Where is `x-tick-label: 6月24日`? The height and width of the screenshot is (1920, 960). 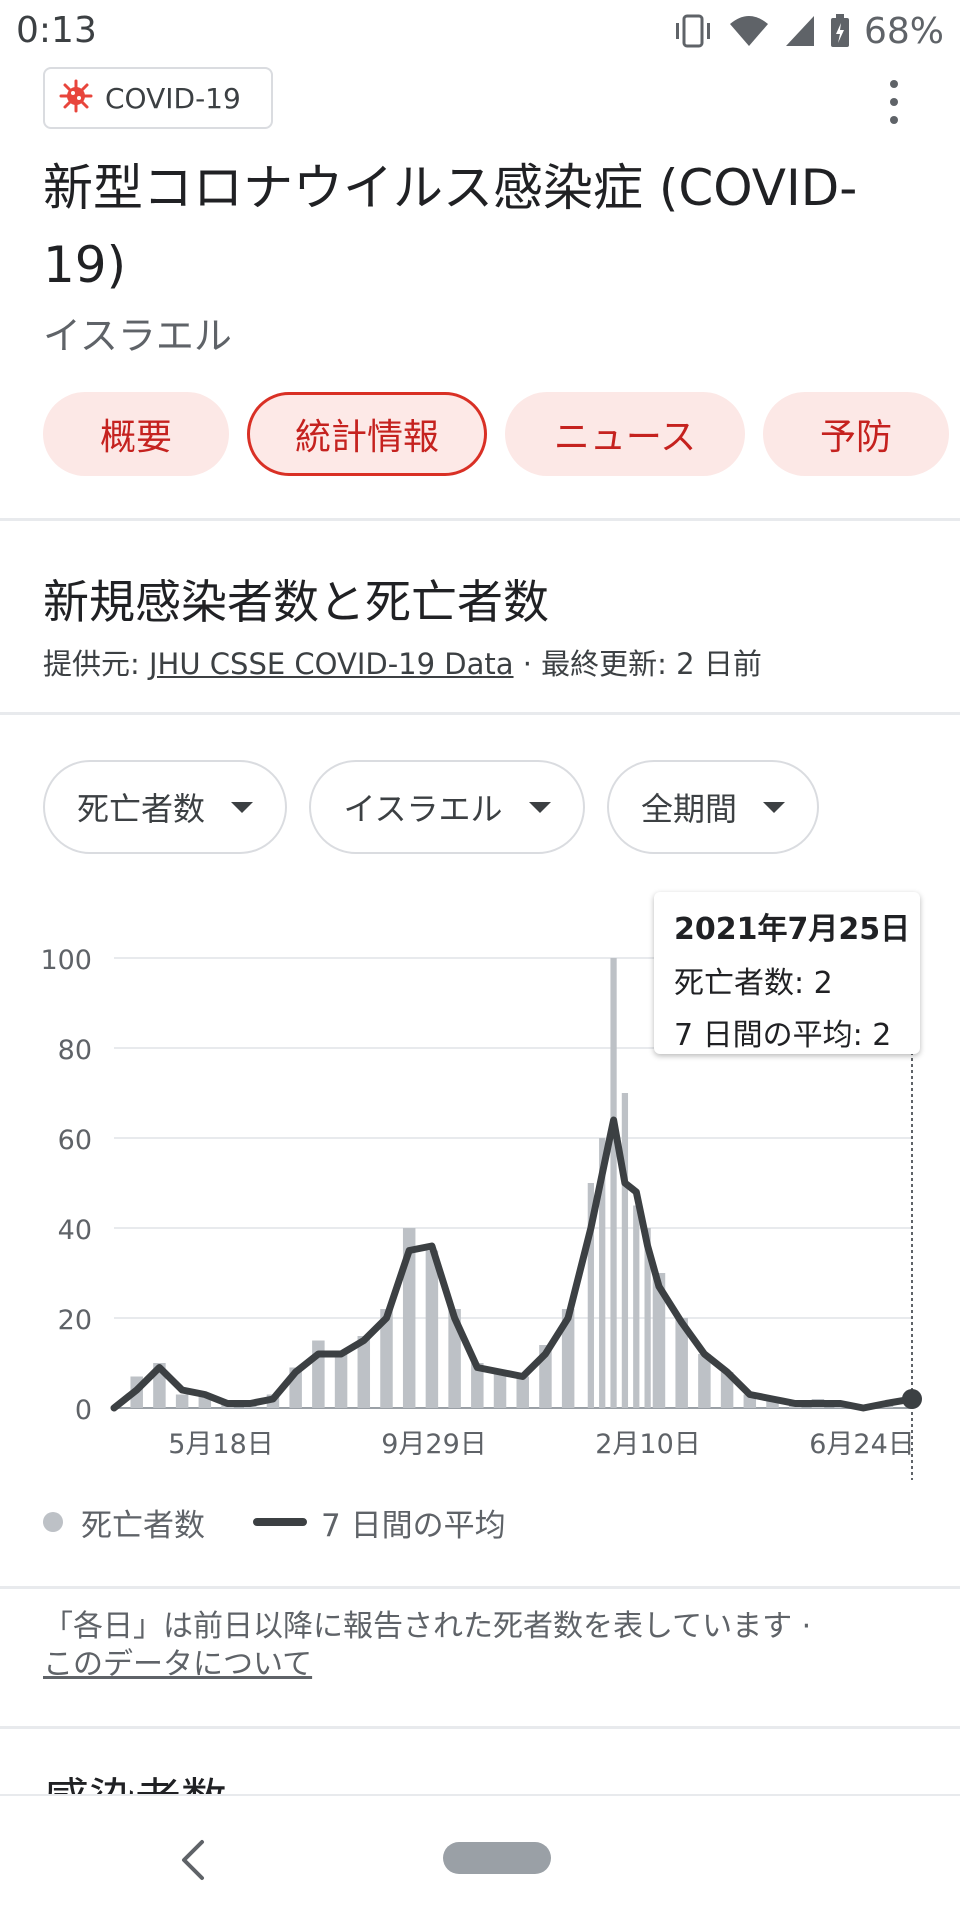
x-tick-label: 6月24日 is located at coordinates (862, 1444).